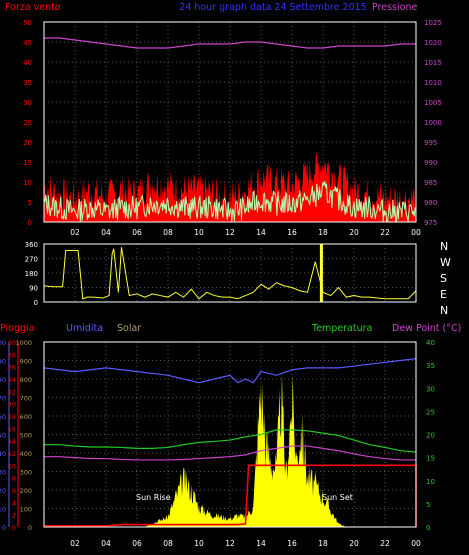 The height and width of the screenshot is (555, 469). Describe the element at coordinates (433, 63) in the screenshot. I see `y-tick-label-pressure: 1015` at that location.